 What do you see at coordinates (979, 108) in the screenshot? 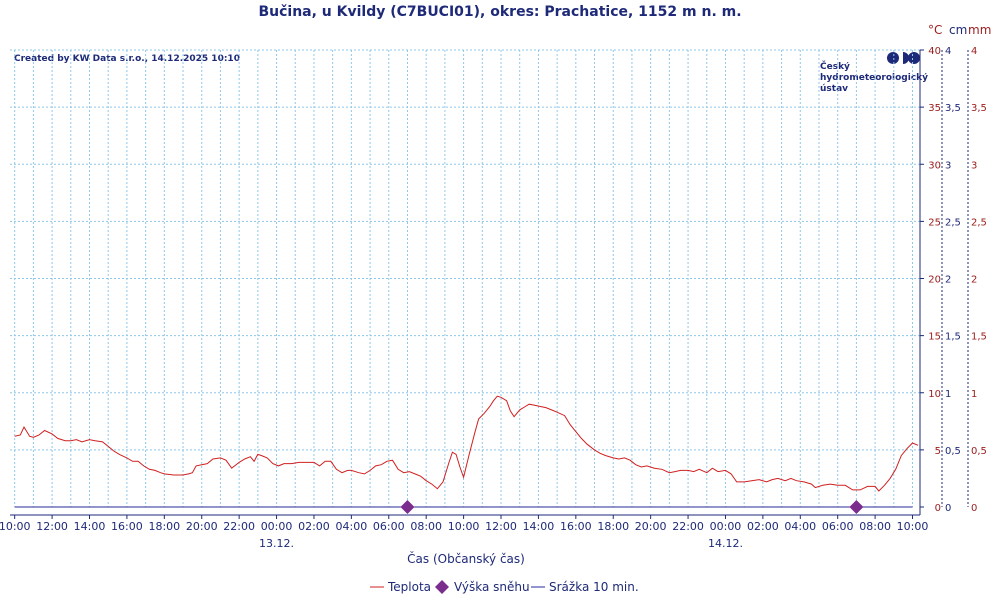
I see `y-tick-label-precip: 3,5` at bounding box center [979, 108].